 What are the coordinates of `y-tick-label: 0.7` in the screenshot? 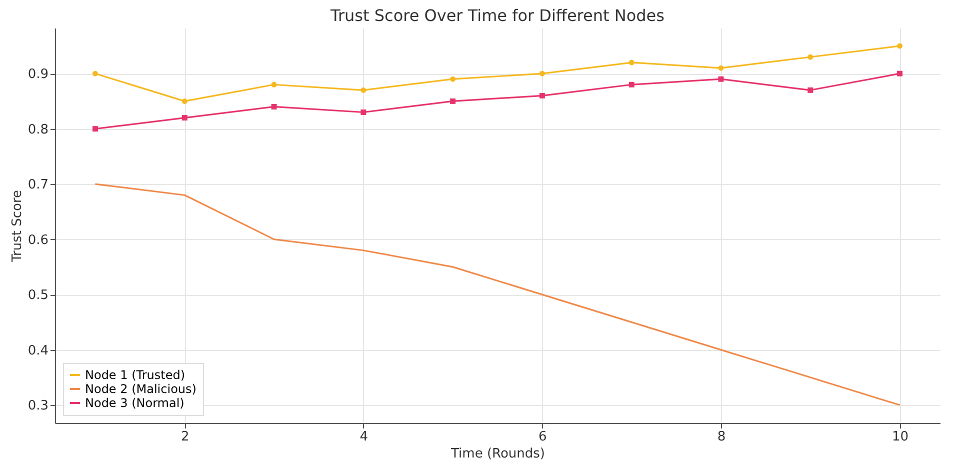 It's located at (38, 185).